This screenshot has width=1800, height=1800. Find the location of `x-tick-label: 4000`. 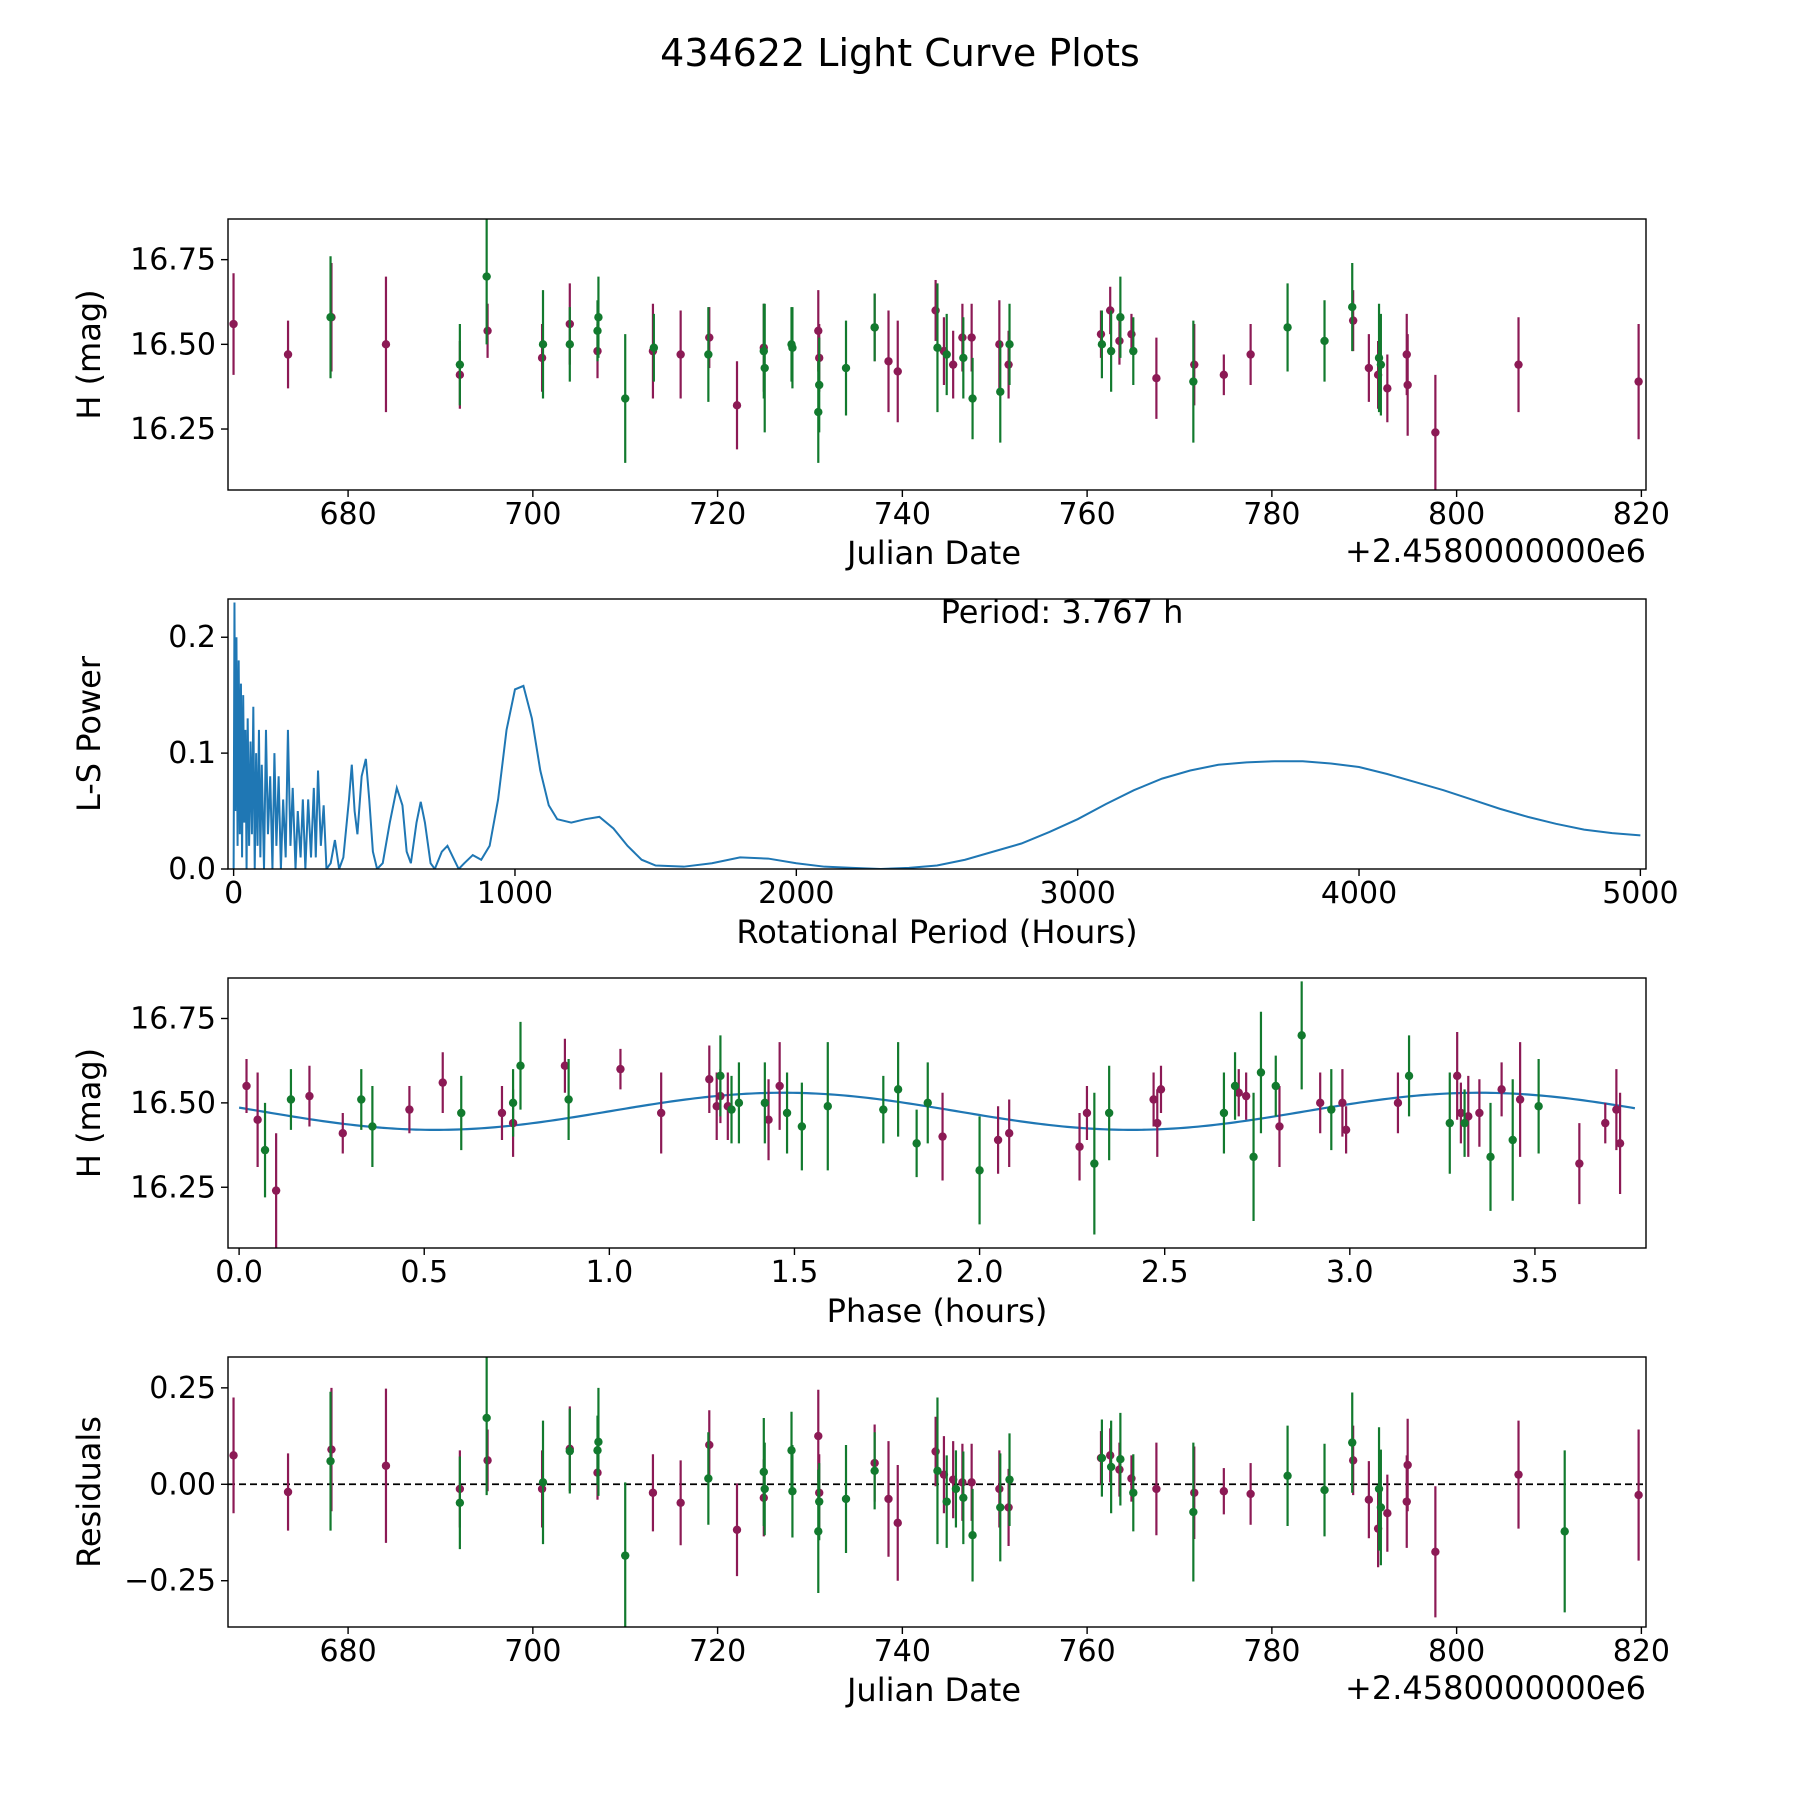

x-tick-label: 4000 is located at coordinates (1359, 893).